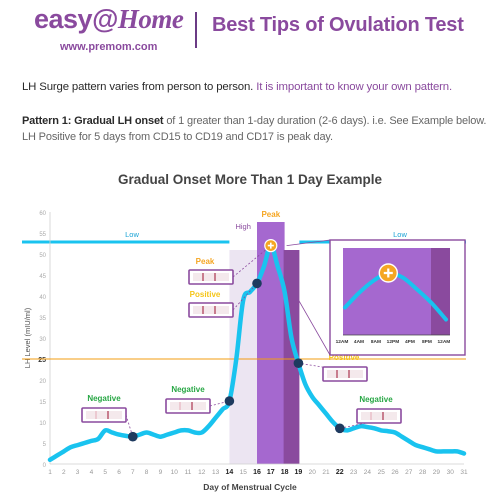  I want to click on logo-wordmark: easy@Home, so click(109, 19).